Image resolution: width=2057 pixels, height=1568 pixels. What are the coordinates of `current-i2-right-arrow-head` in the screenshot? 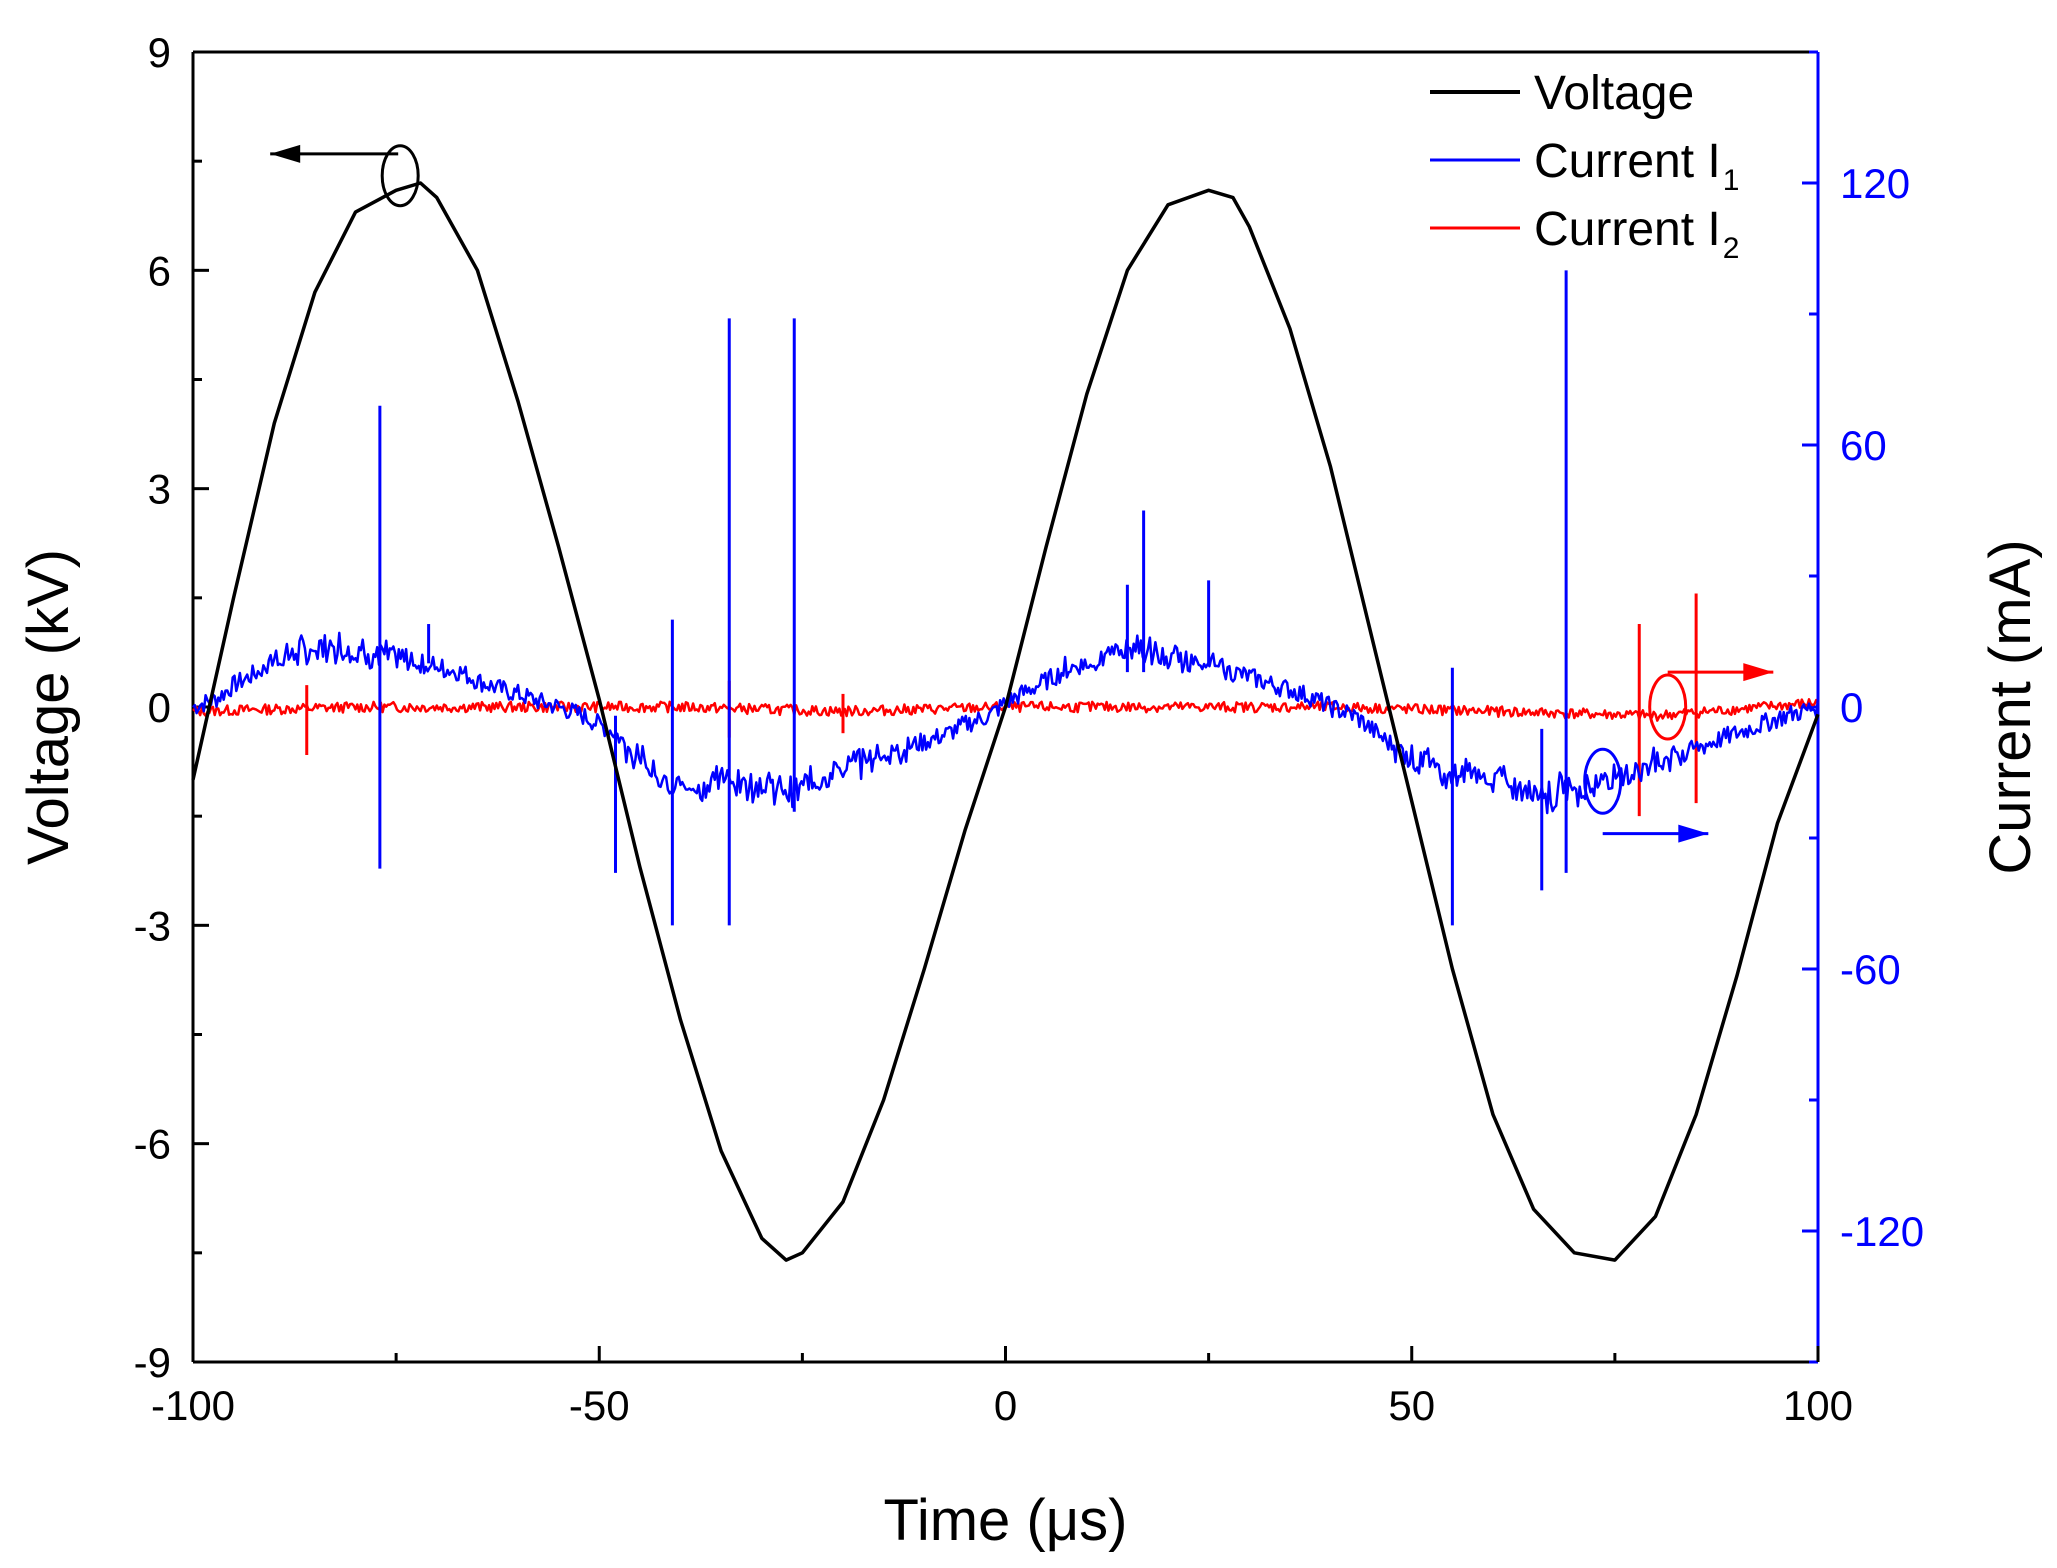 It's located at (1758, 672).